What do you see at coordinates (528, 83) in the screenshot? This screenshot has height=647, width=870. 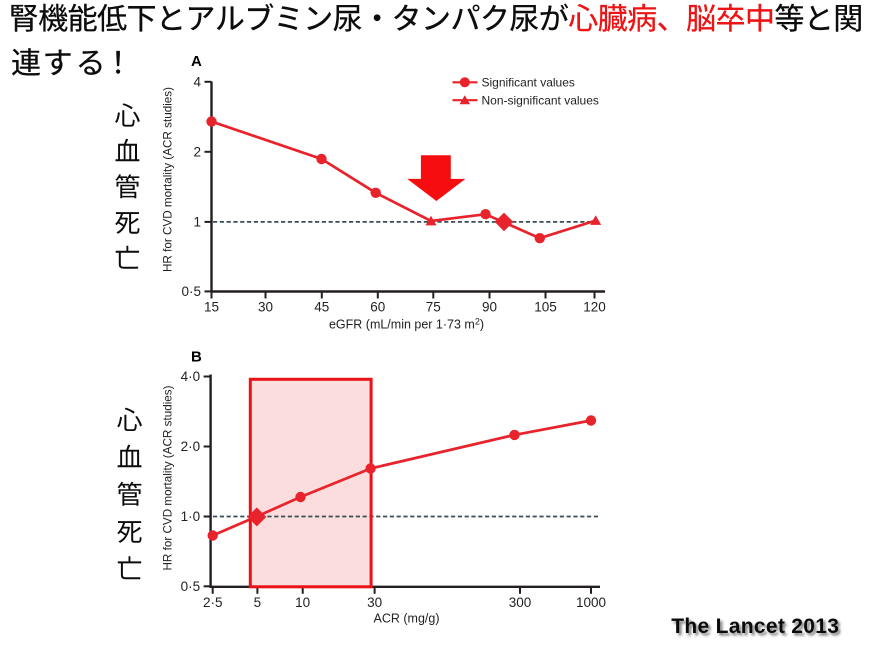 I see `svg-text: Significant values` at bounding box center [528, 83].